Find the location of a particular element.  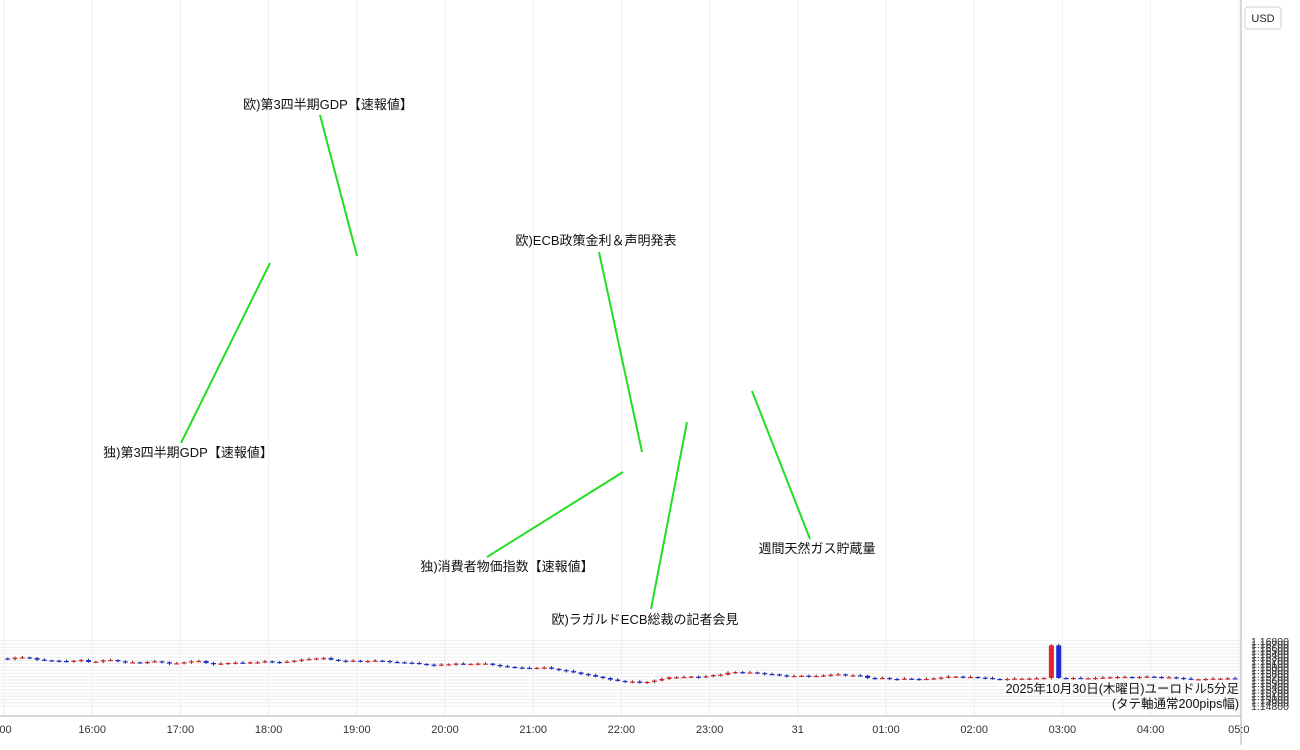

currency-badge is located at coordinates (1263, 18).